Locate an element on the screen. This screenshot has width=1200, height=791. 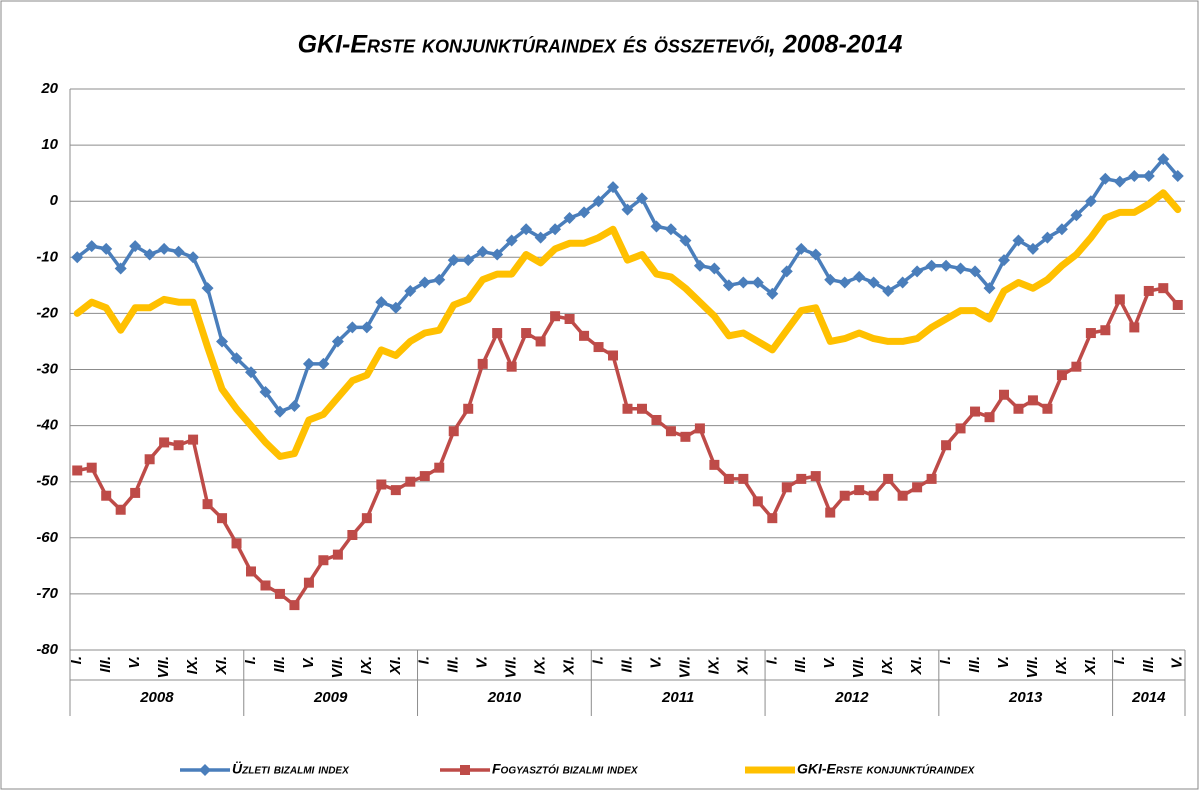
y-tick-label: -70 is located at coordinates (47, 593).